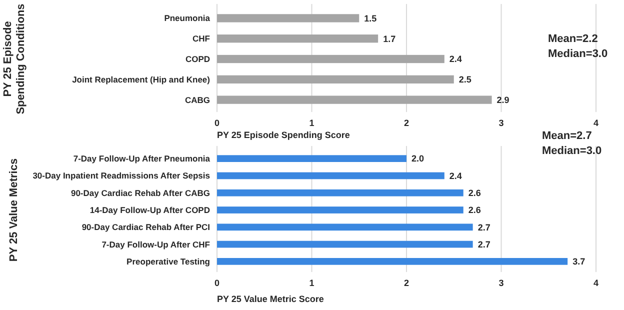  Describe the element at coordinates (370, 18) in the screenshot. I see `data-label: 1.5` at that location.